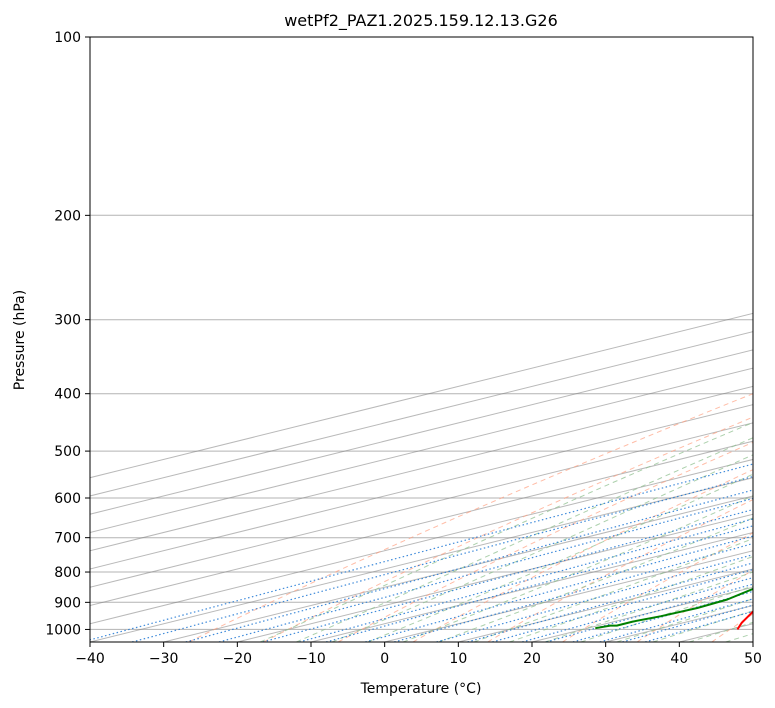 This screenshot has width=775, height=708. I want to click on x-tick-label: 10, so click(458, 659).